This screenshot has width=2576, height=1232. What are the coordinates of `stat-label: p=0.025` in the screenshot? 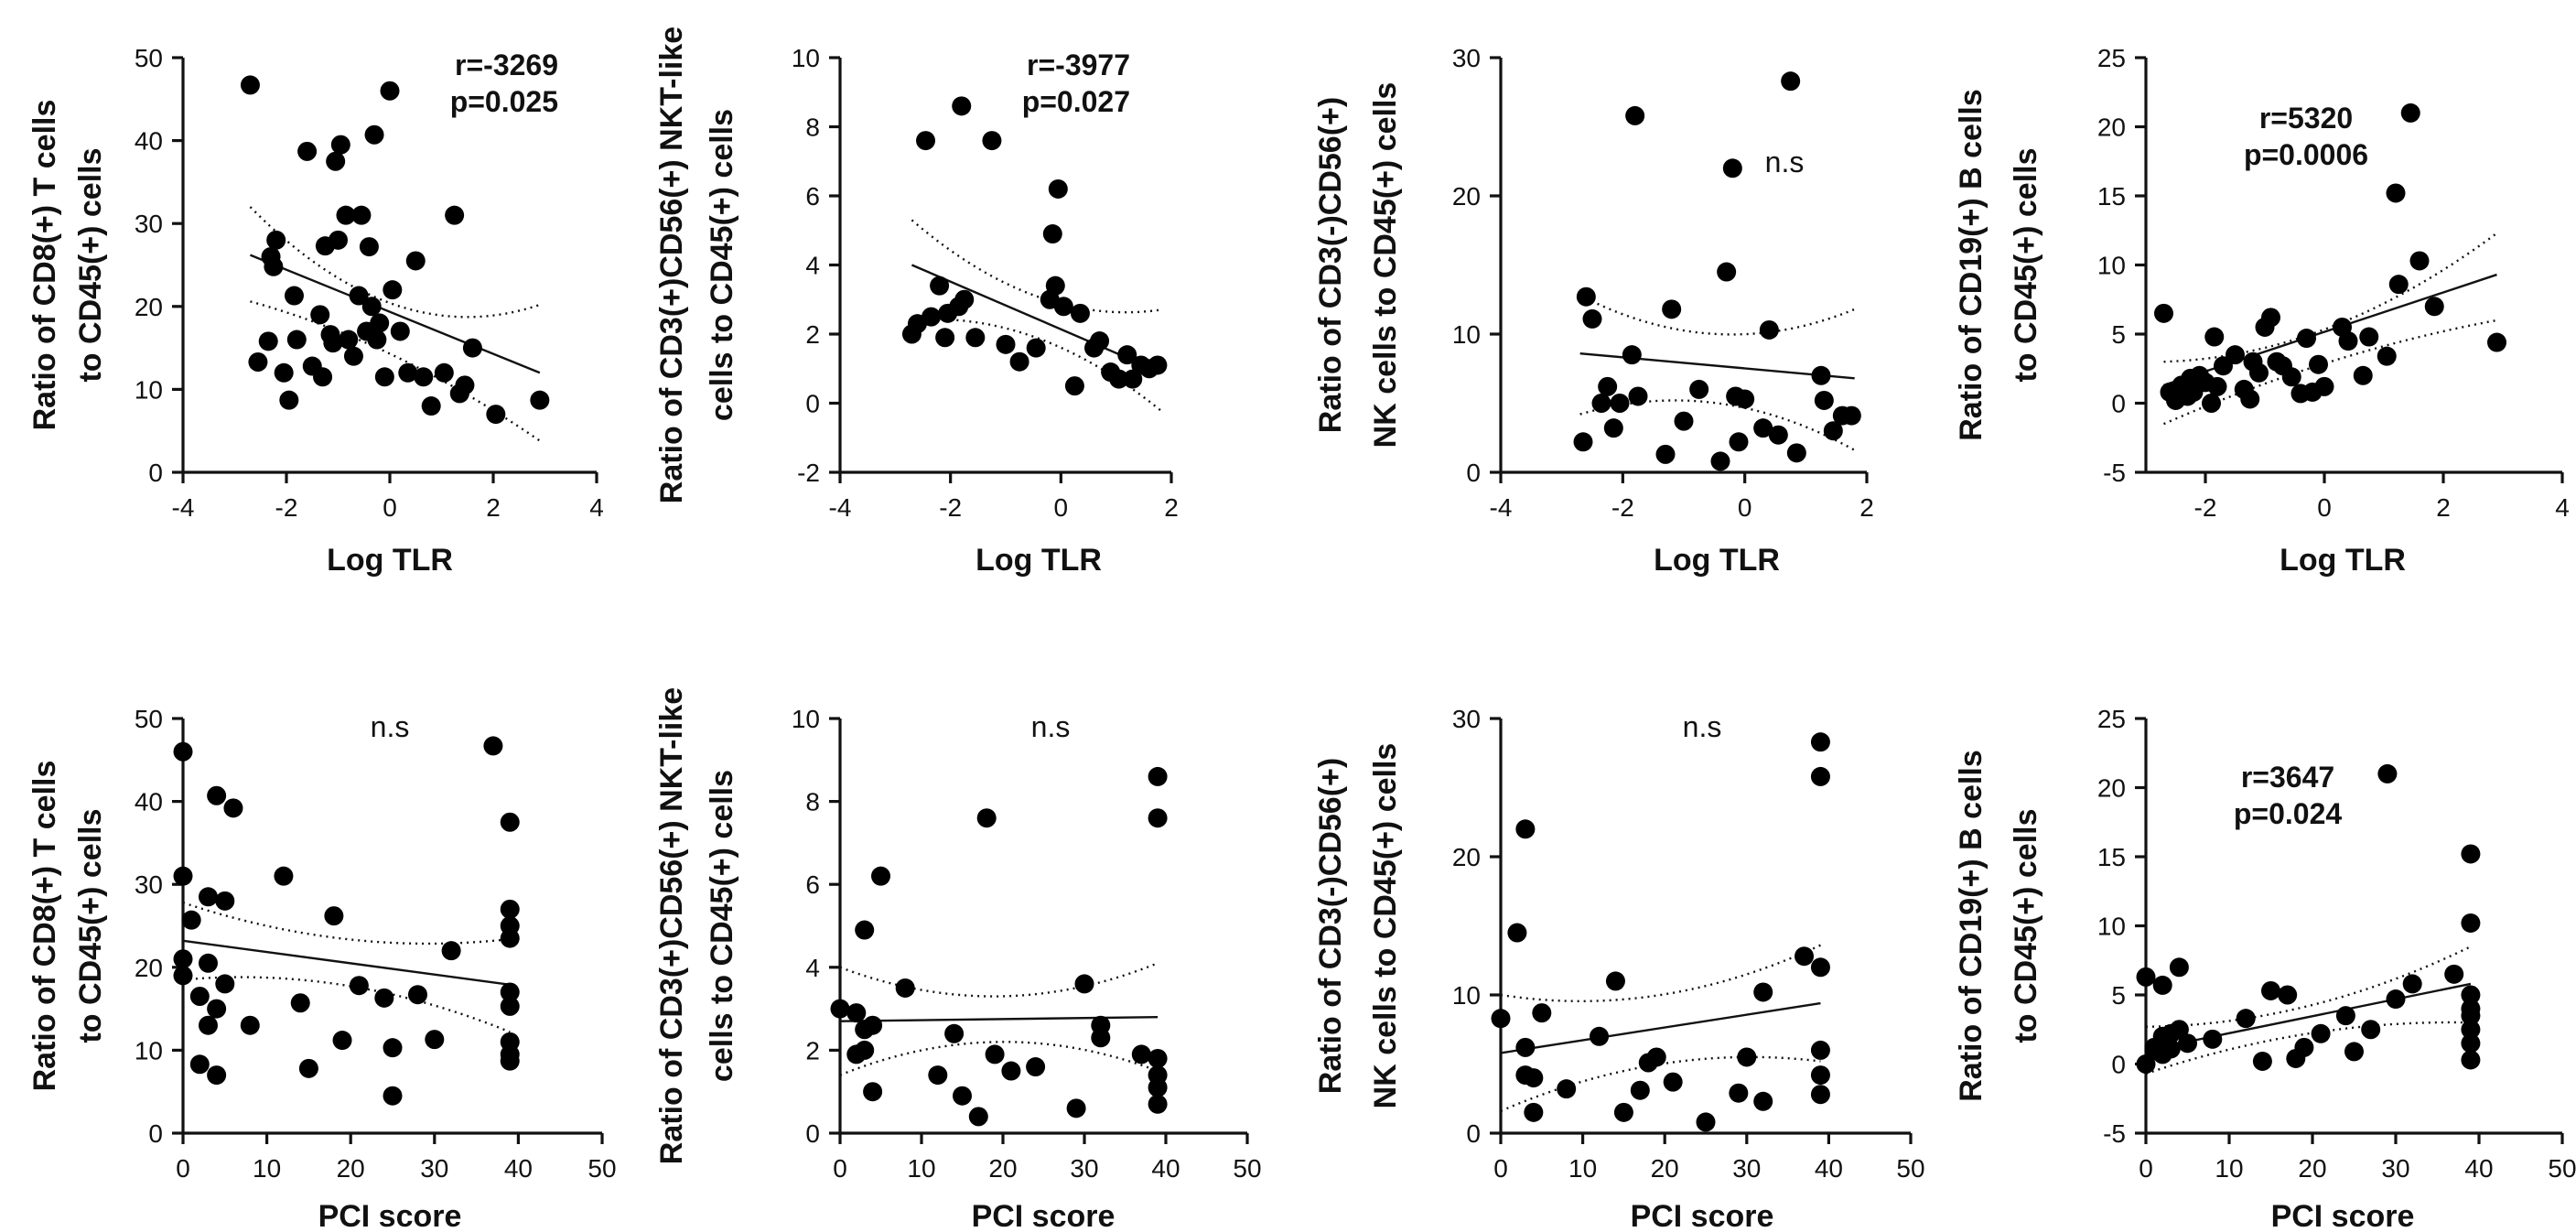 It's located at (504, 101).